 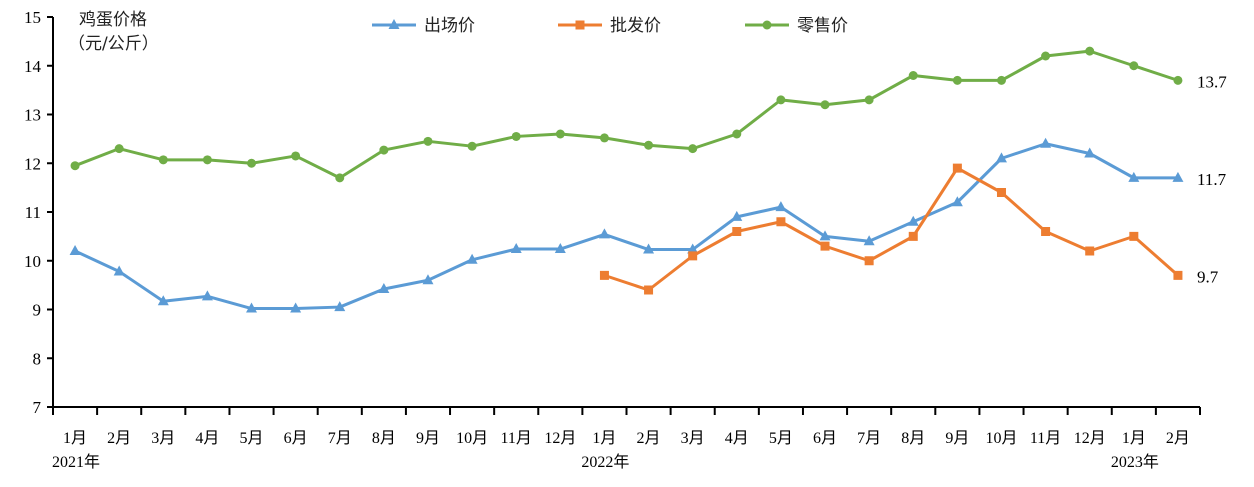 I want to click on y-tick-label: 14, so click(x=33, y=66).